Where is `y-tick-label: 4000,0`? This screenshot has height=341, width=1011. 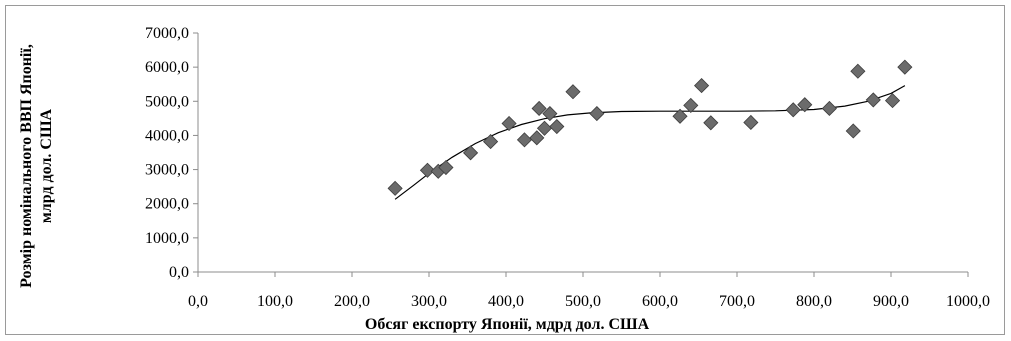
y-tick-label: 4000,0 is located at coordinates (167, 135).